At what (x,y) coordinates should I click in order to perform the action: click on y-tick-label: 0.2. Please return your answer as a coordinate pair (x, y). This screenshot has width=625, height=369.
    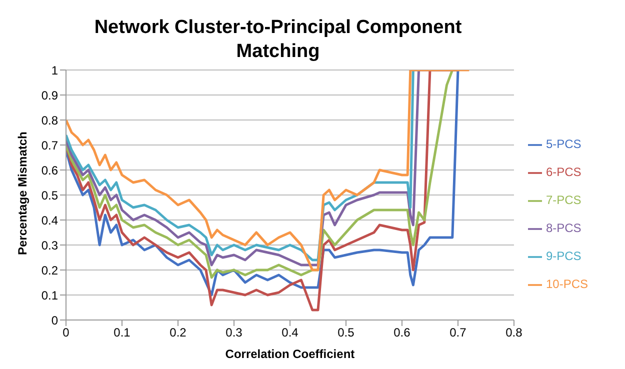
    Looking at the image, I should click on (49, 270).